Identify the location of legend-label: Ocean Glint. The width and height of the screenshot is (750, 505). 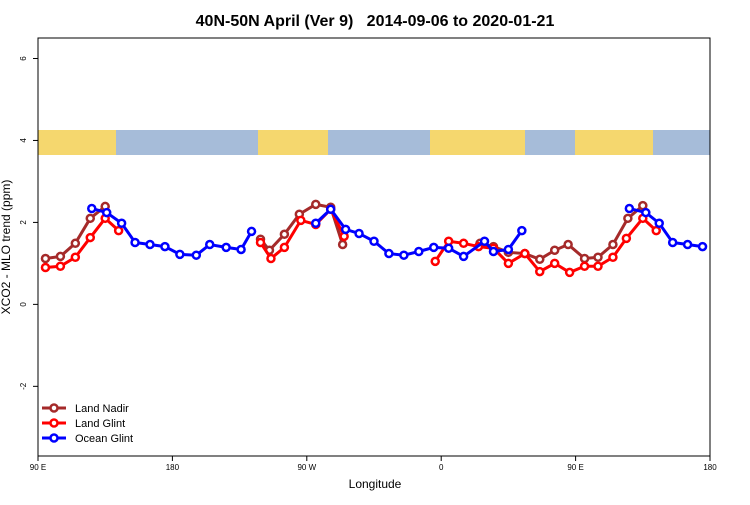
(104, 439).